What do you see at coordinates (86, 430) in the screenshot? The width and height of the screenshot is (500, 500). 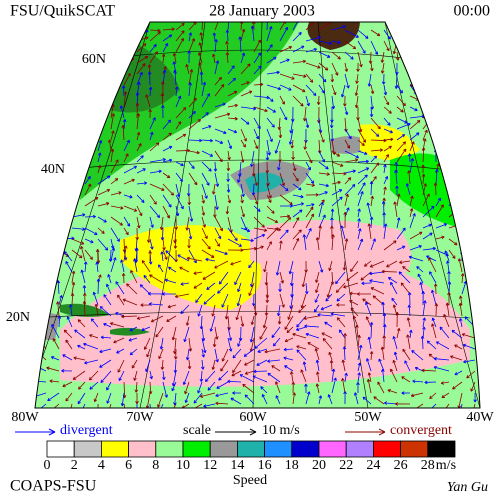 I see `legend-divergent: divergent` at bounding box center [86, 430].